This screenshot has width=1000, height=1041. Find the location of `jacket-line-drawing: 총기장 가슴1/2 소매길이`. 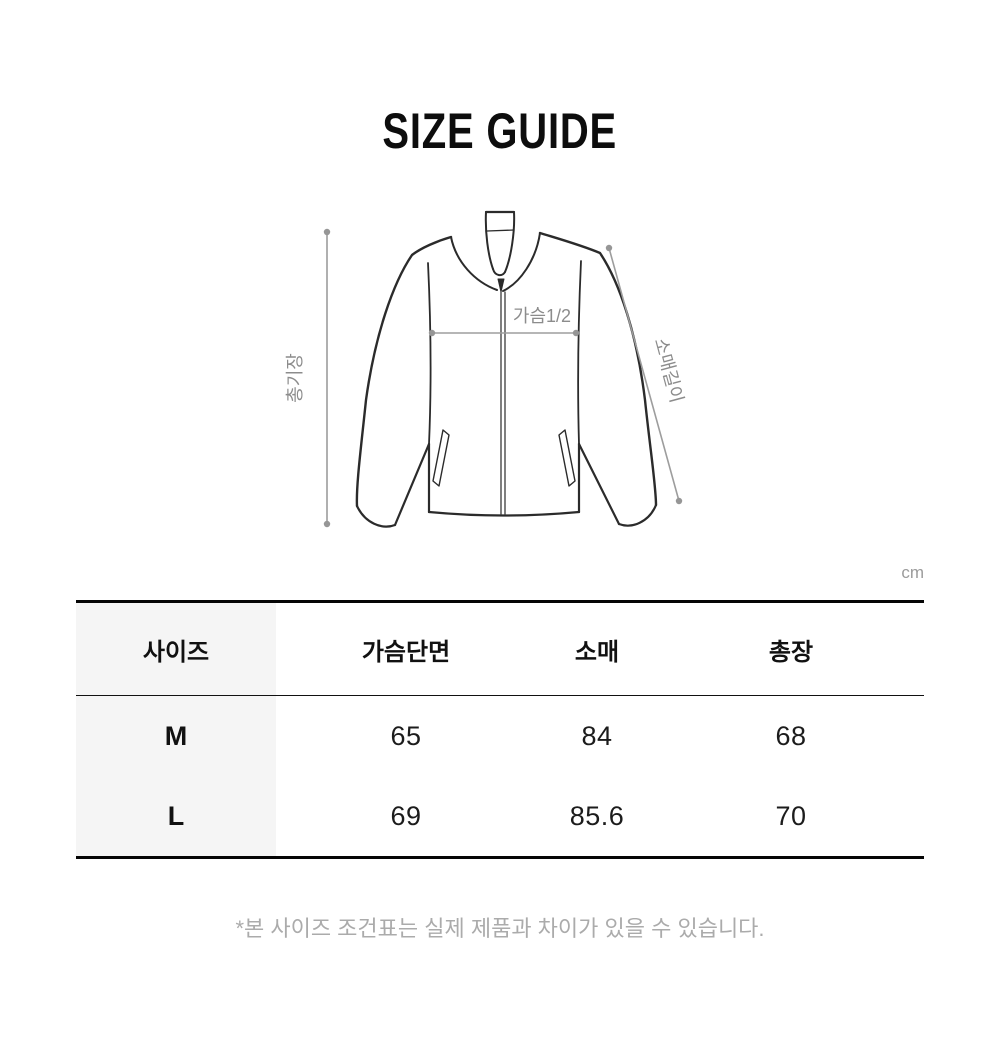

jacket-line-drawing: 총기장 가슴1/2 소매길이 is located at coordinates (486, 369).